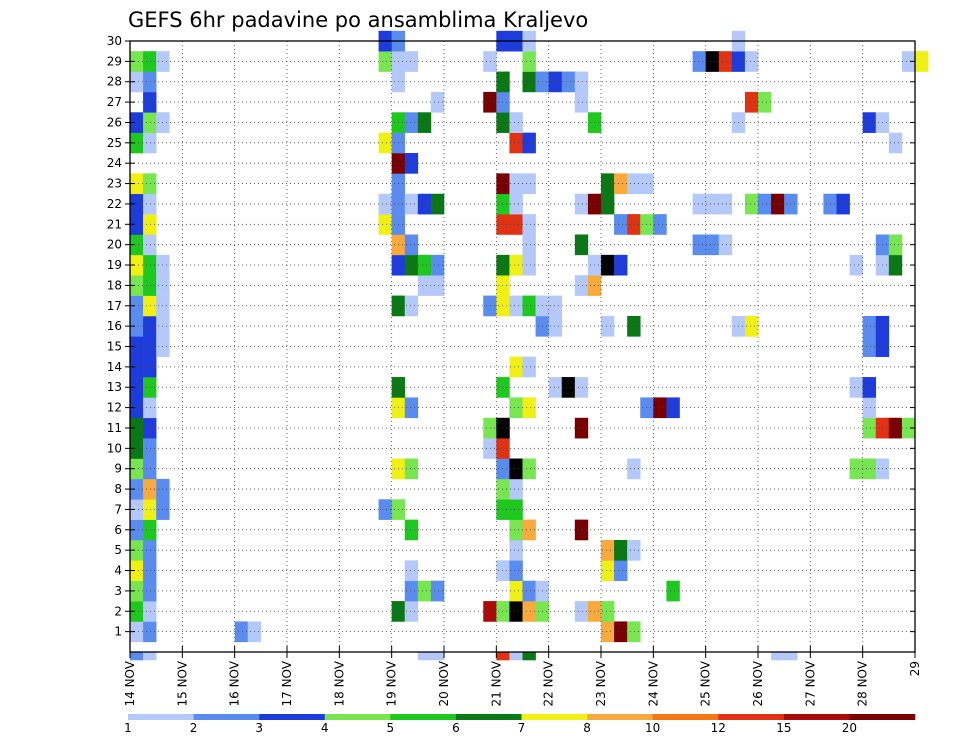 Image resolution: width=960 pixels, height=742 pixels. I want to click on y-tick-label: 13, so click(114, 387).